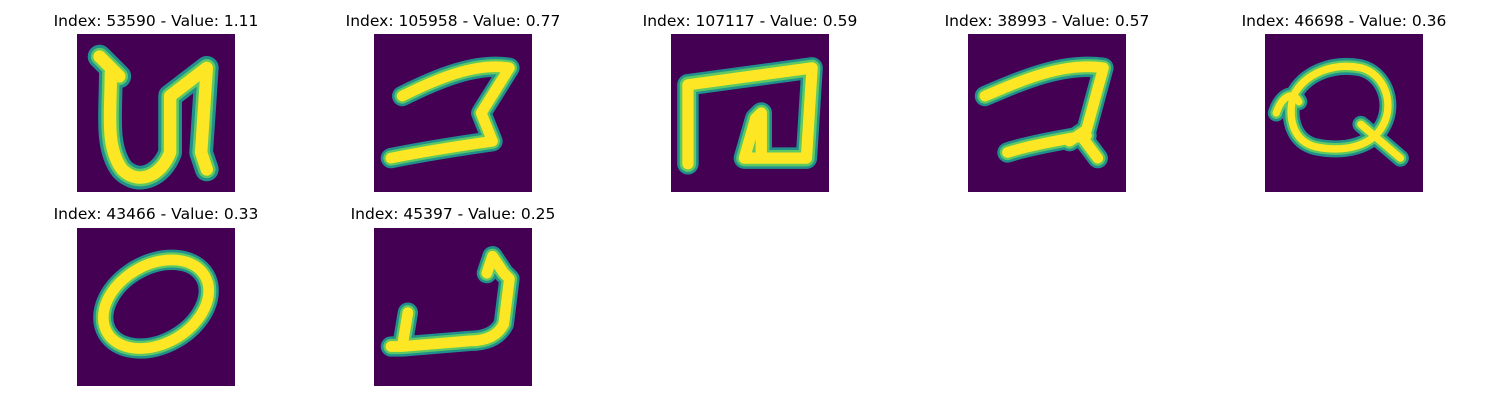  Describe the element at coordinates (453, 21) in the screenshot. I see `panel-title: Index: 105958 - Value: 0.77` at that location.